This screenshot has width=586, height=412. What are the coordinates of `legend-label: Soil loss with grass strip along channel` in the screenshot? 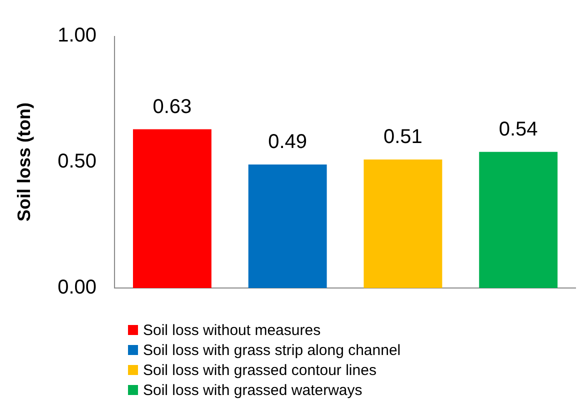 It's located at (272, 350).